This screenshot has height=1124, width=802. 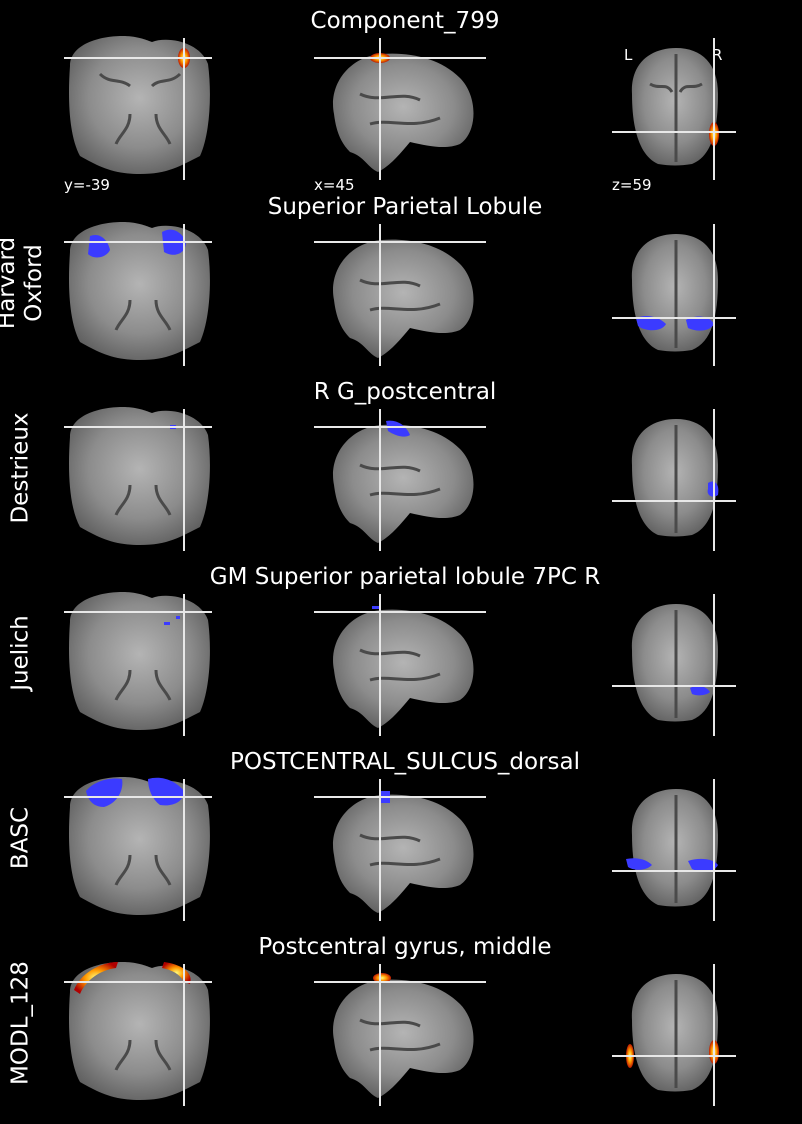 What do you see at coordinates (405, 947) in the screenshot?
I see `row-title: Postcentral gyrus, middle` at bounding box center [405, 947].